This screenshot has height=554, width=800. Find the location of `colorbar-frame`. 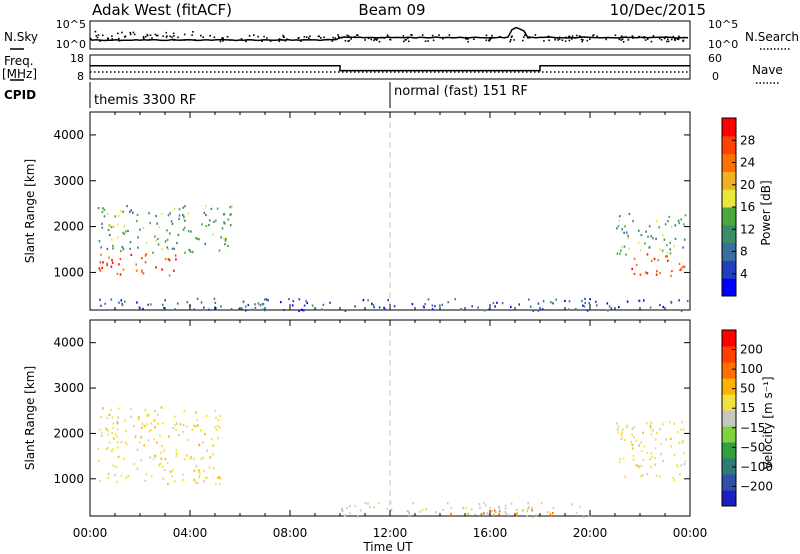

colorbar-frame is located at coordinates (729, 418).